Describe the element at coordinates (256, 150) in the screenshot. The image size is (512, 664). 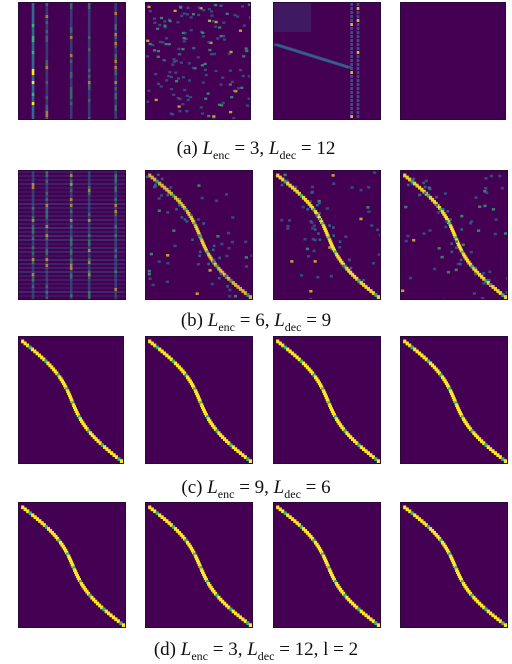
I see `caption-a: (a) Lenc = 3, Ldec = 12` at that location.